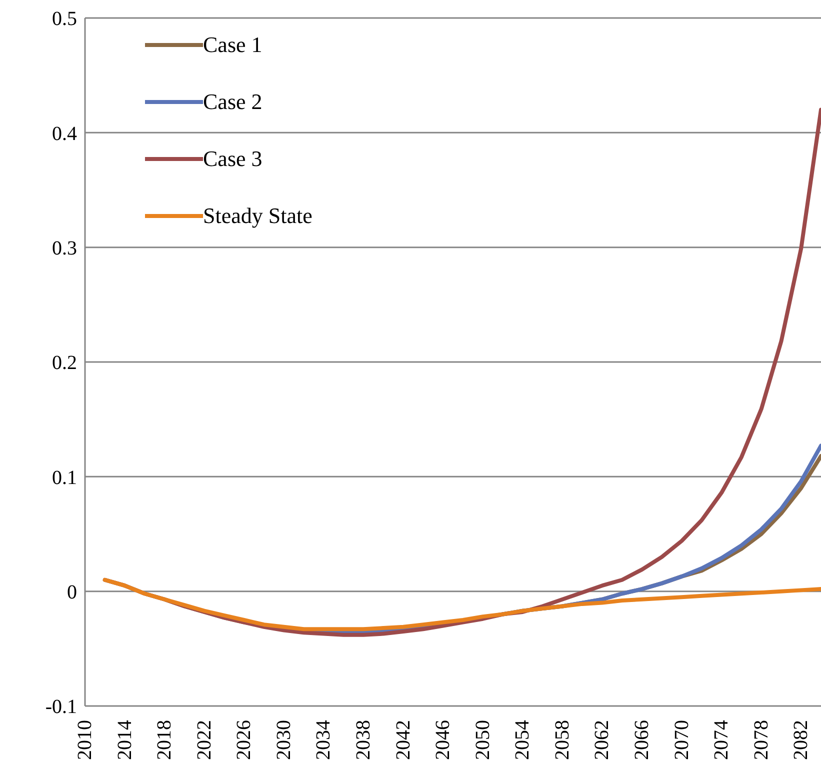 Image resolution: width=821 pixels, height=780 pixels. I want to click on x-tick-label: 2066, so click(641, 740).